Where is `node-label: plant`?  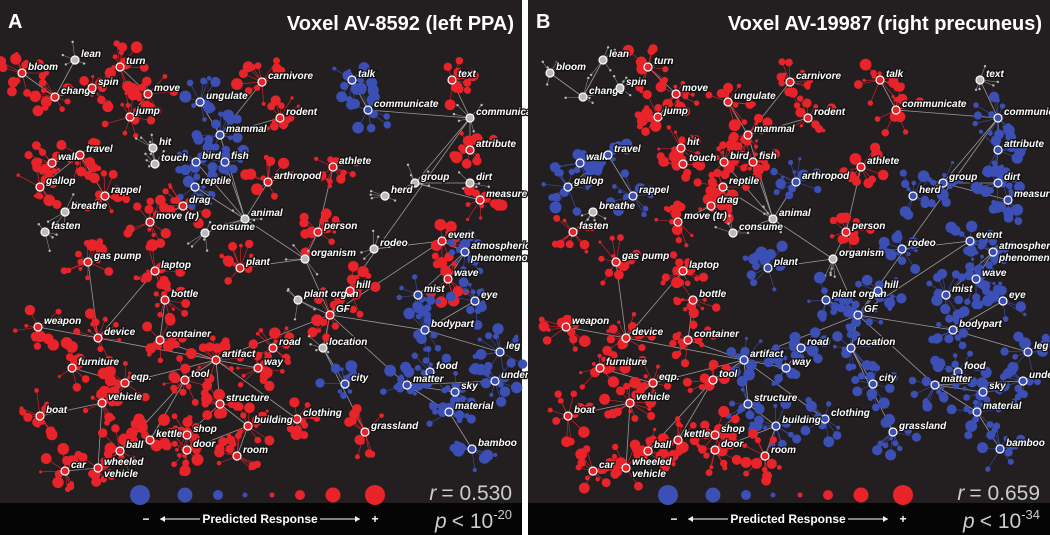
node-label: plant is located at coordinates (258, 262).